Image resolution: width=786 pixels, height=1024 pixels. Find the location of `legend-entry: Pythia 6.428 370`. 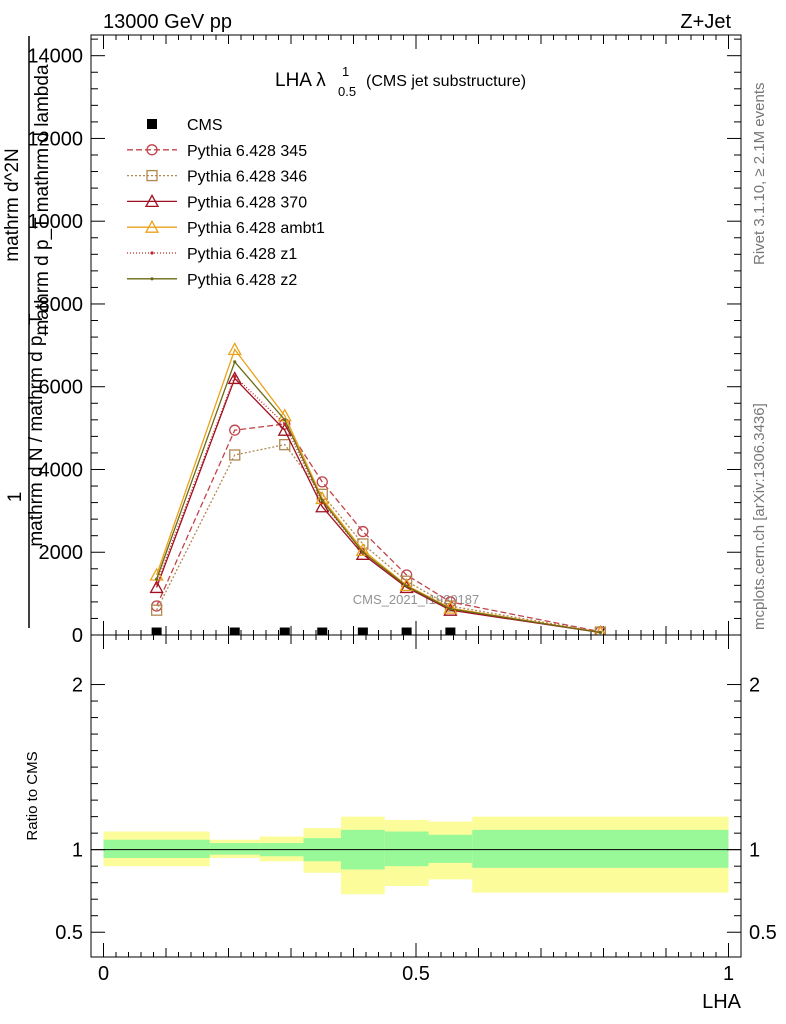

legend-entry: Pythia 6.428 370 is located at coordinates (217, 202).